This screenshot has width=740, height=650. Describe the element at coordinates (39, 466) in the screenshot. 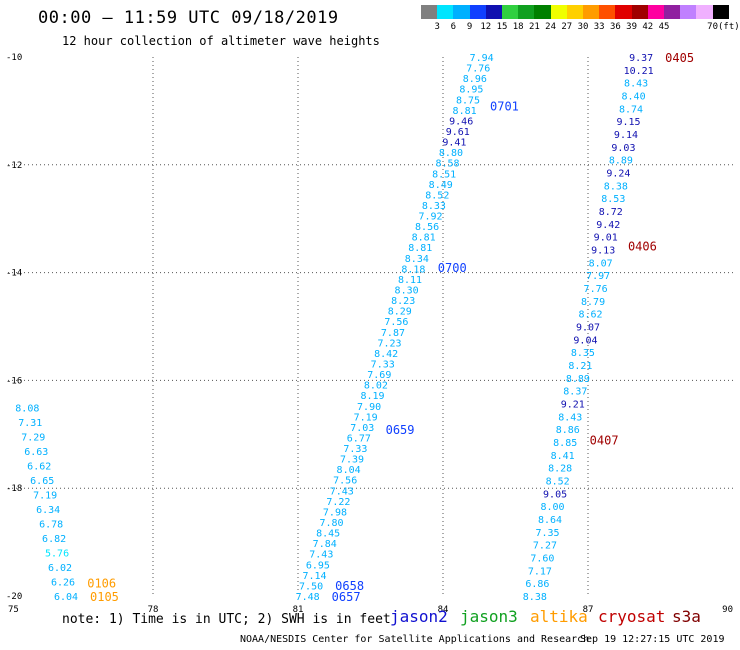

I see `wave-height-value: 6.62` at that location.